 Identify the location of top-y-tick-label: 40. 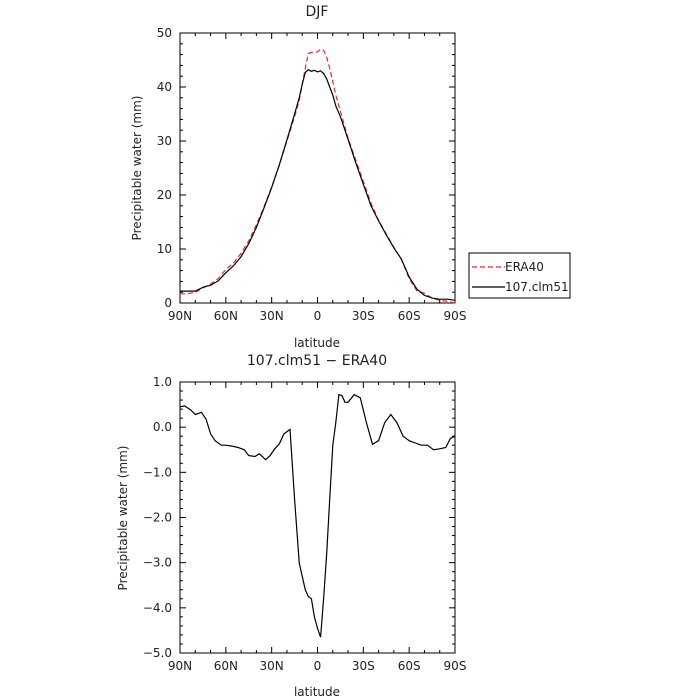
(164, 87).